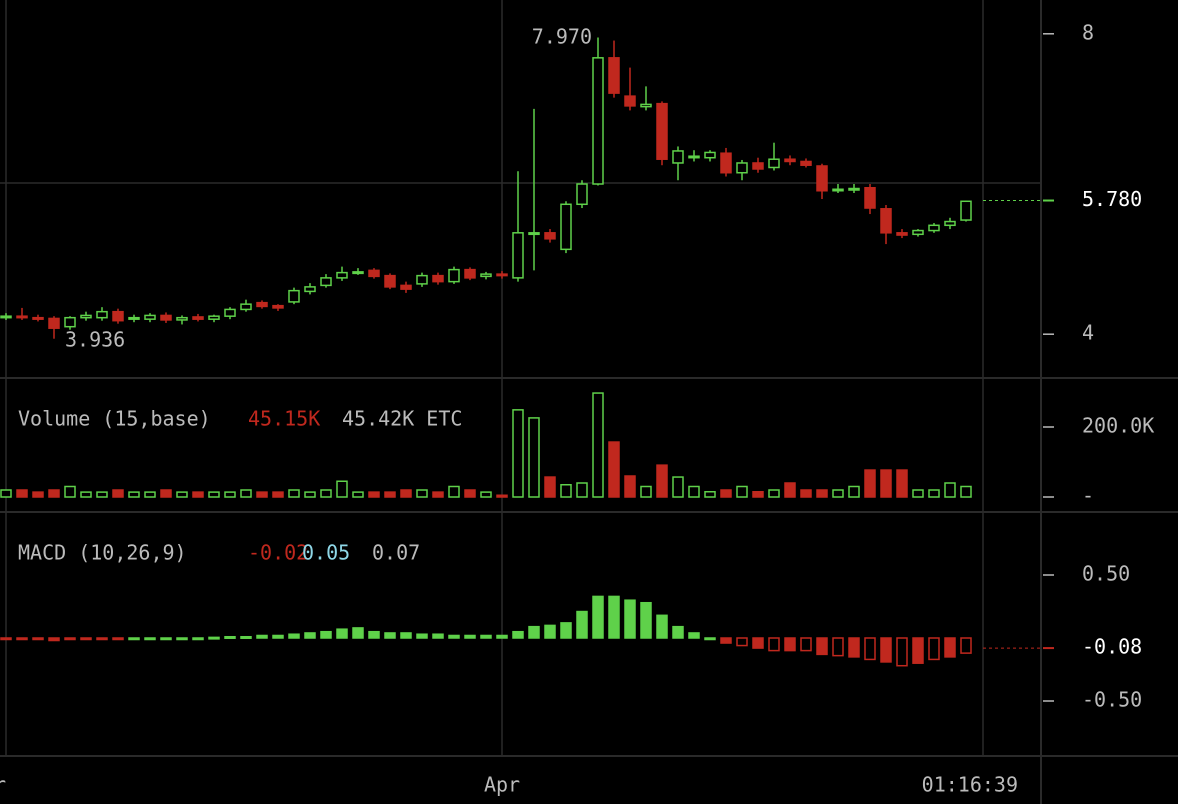 This screenshot has width=1178, height=804. I want to click on macd-stat: 0.05, so click(326, 553).